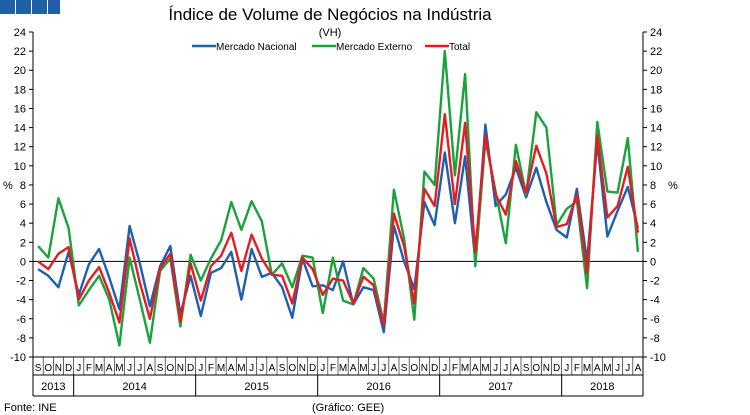 The image size is (750, 415). I want to click on y-tick-label-right: 8, so click(653, 186).